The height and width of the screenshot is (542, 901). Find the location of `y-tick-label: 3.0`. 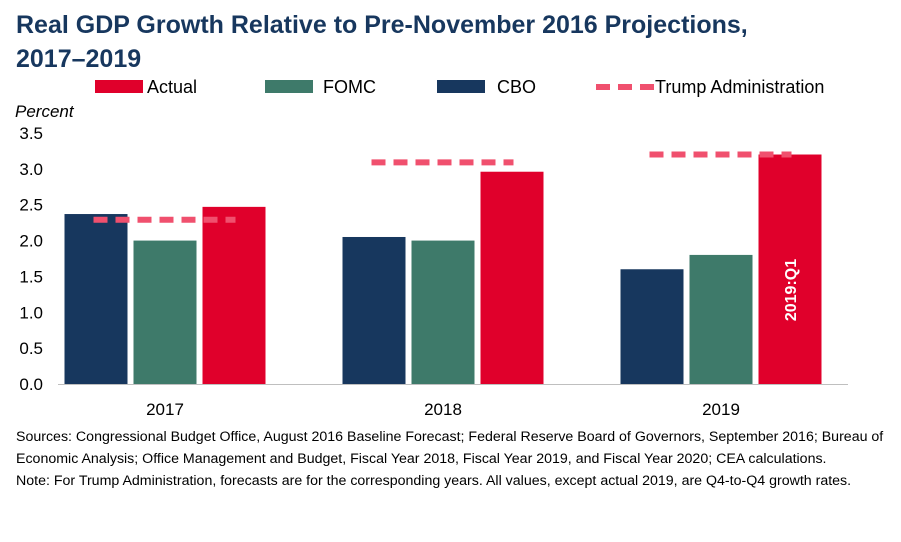

y-tick-label: 3.0 is located at coordinates (31, 169).